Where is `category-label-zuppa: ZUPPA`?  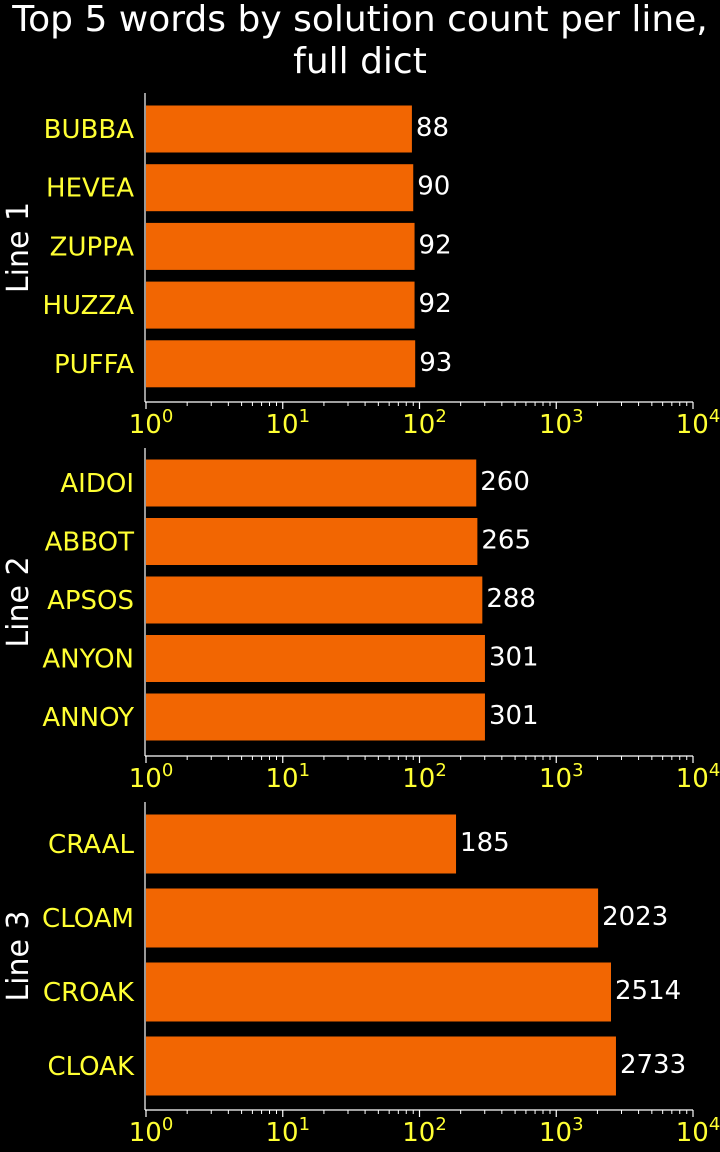 category-label-zuppa: ZUPPA is located at coordinates (92, 247).